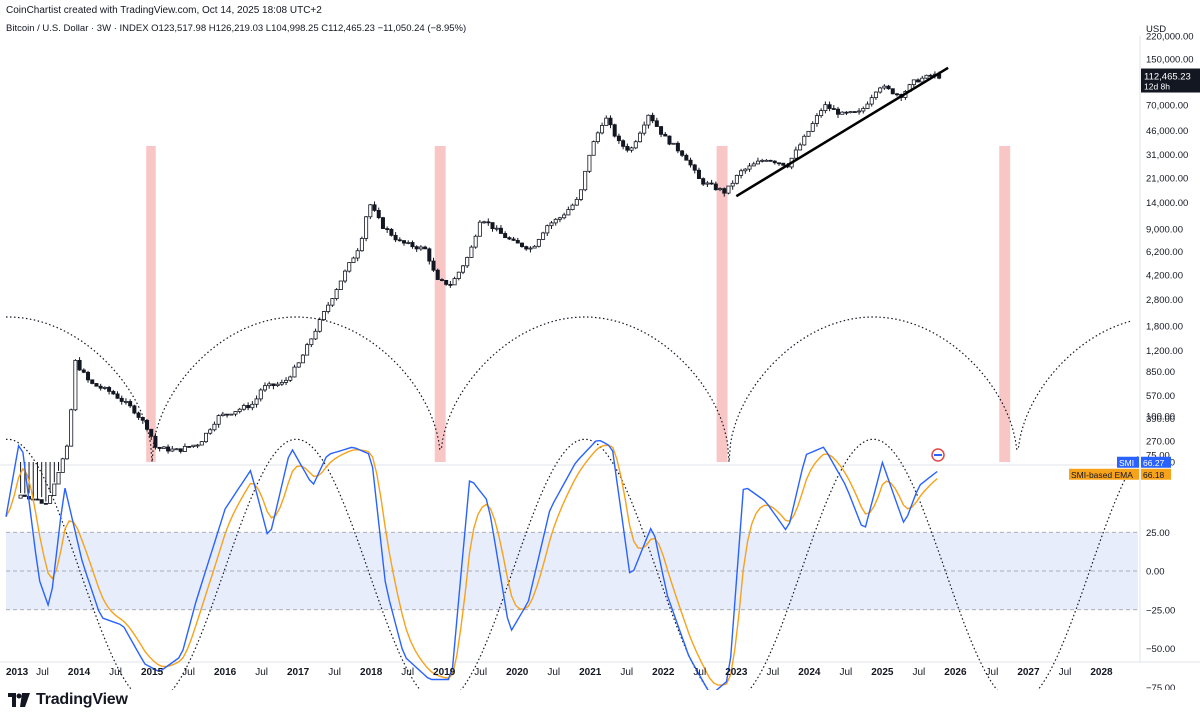 This screenshot has width=1200, height=719. I want to click on ema-legend-label: SMI-based EMA, so click(1102, 475).